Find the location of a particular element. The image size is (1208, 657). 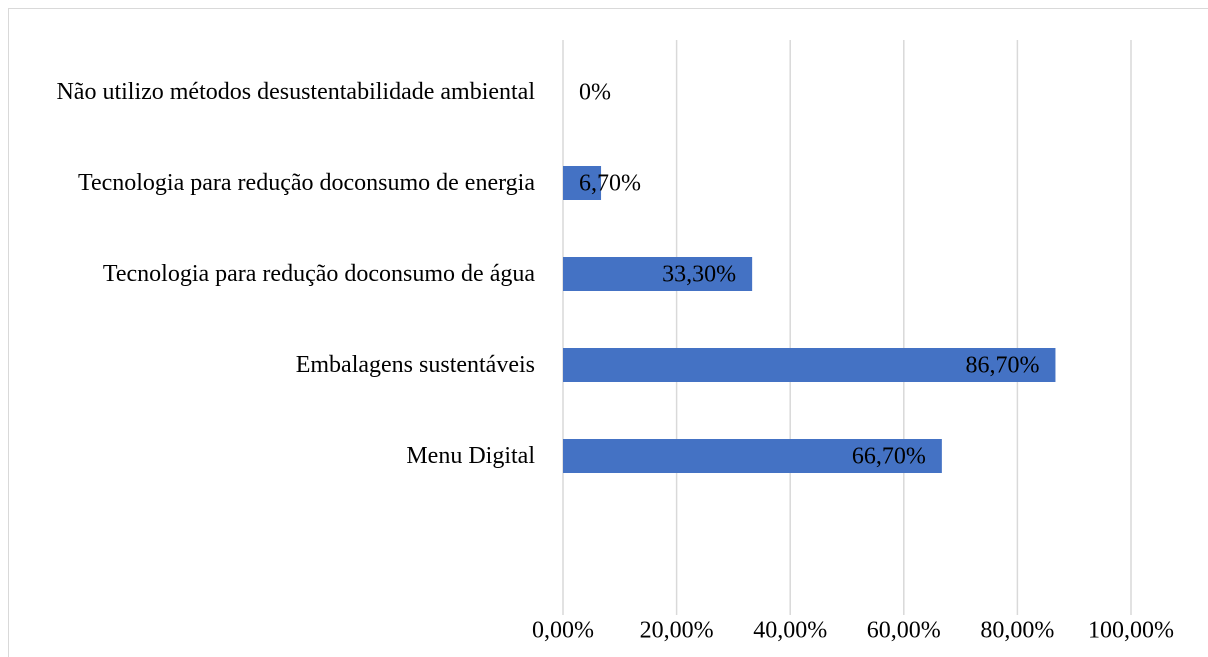

x-tick-label: 60,00% is located at coordinates (904, 631).